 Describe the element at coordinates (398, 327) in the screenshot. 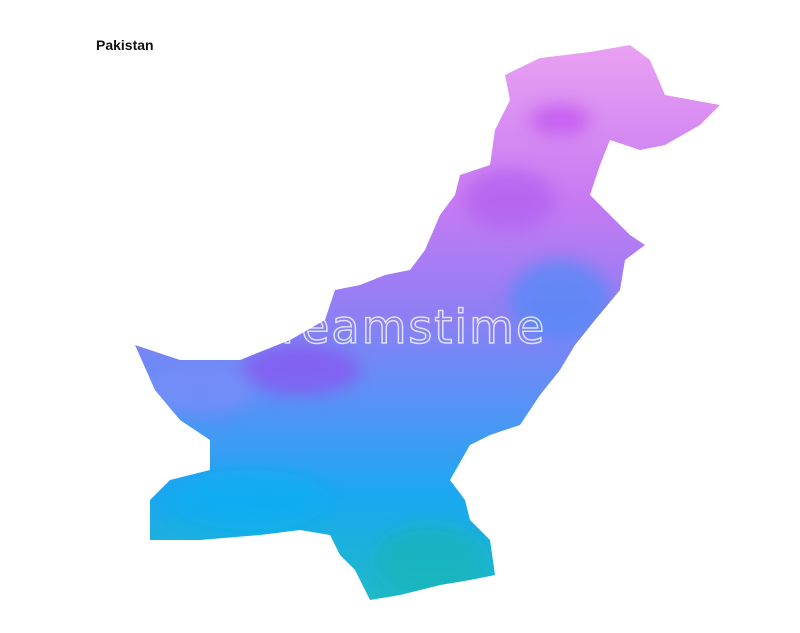

I see `watermark: dreamstime` at that location.